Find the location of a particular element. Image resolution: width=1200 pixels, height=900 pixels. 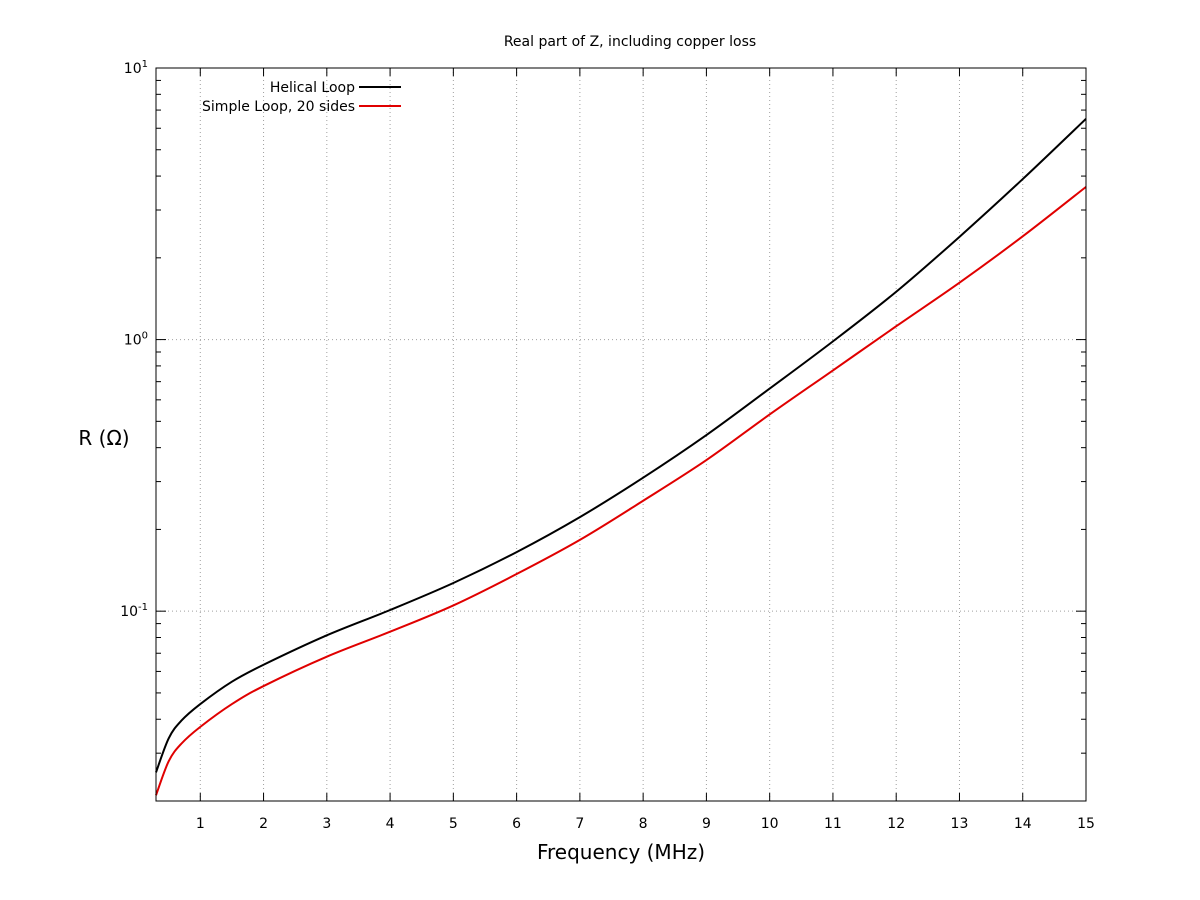

x-tick-label: 7 is located at coordinates (579, 824).